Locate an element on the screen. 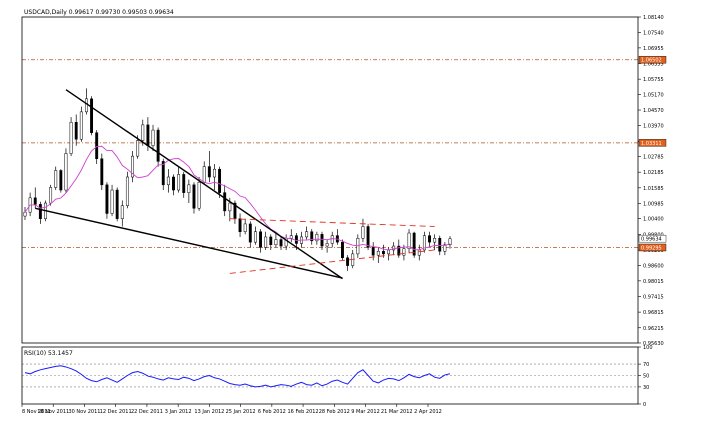 The width and height of the screenshot is (702, 427). price-tick-label: 1.02185 is located at coordinates (653, 173).